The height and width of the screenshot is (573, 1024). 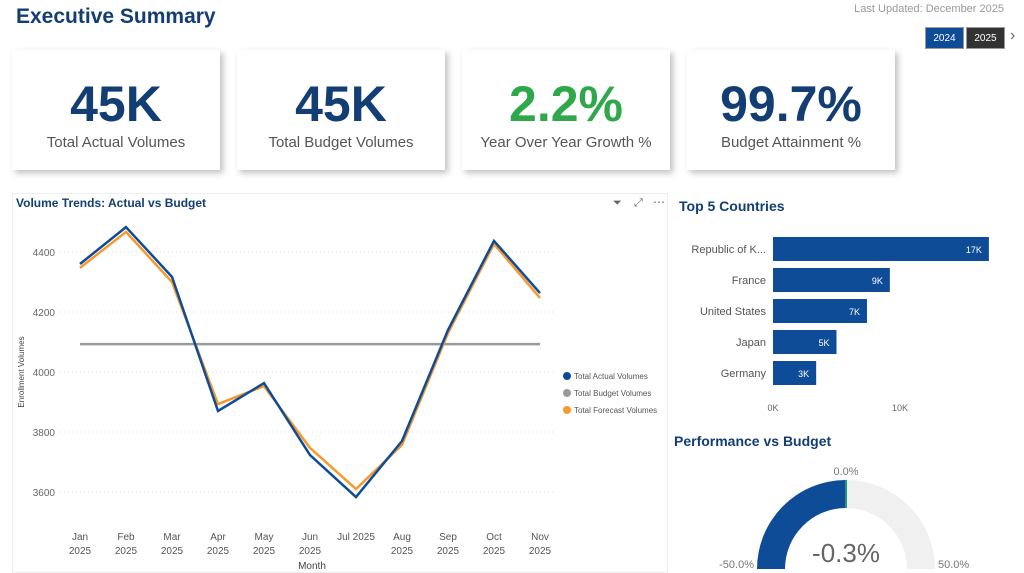 What do you see at coordinates (612, 393) in the screenshot?
I see `legend-label: Total Budget Volumes` at bounding box center [612, 393].